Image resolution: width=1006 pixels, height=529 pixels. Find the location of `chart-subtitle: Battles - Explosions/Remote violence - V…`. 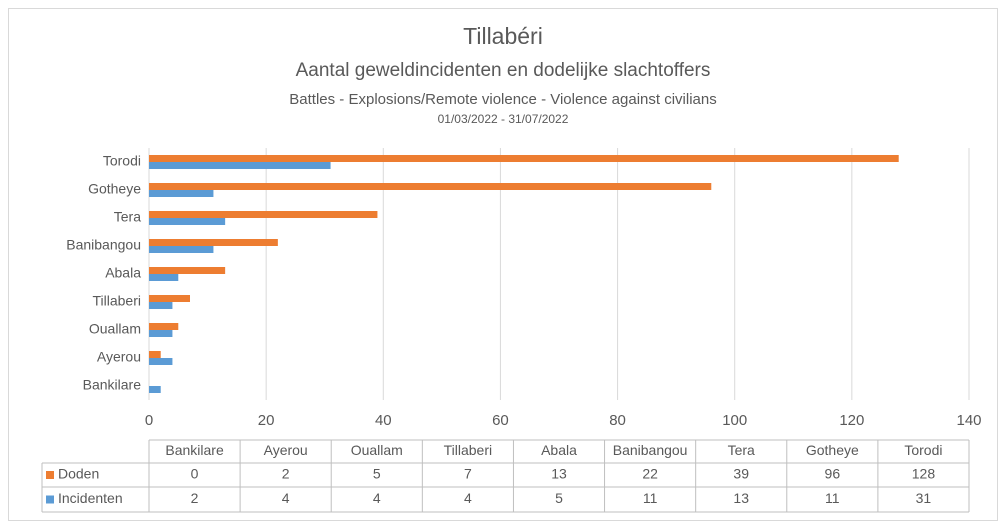

chart-subtitle: Battles - Explosions/Remote violence - V… is located at coordinates (502, 99).